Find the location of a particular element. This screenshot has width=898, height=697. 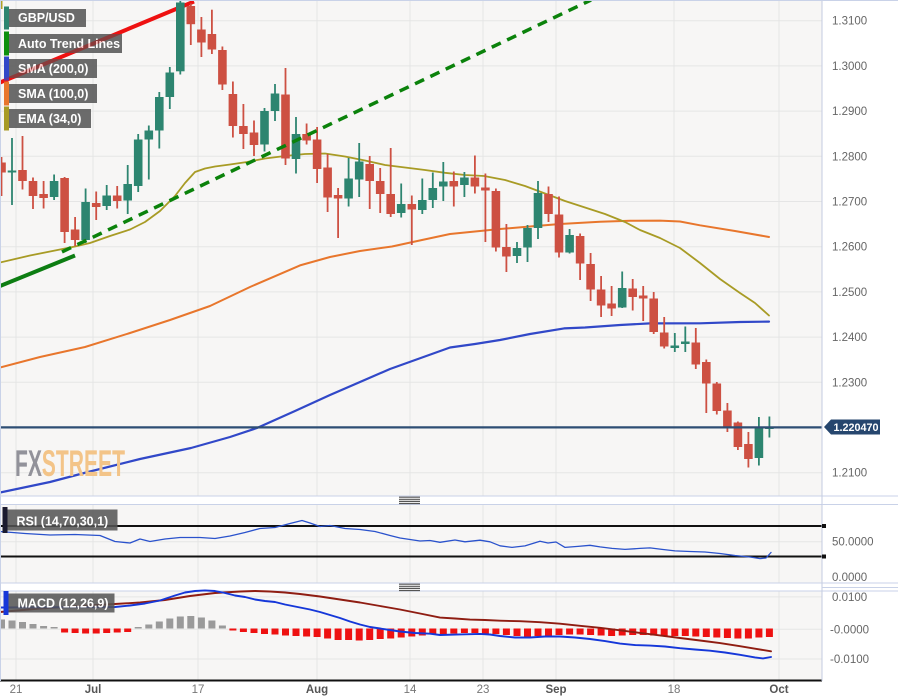

svg-text: MACD (12,26,9) is located at coordinates (63, 604).